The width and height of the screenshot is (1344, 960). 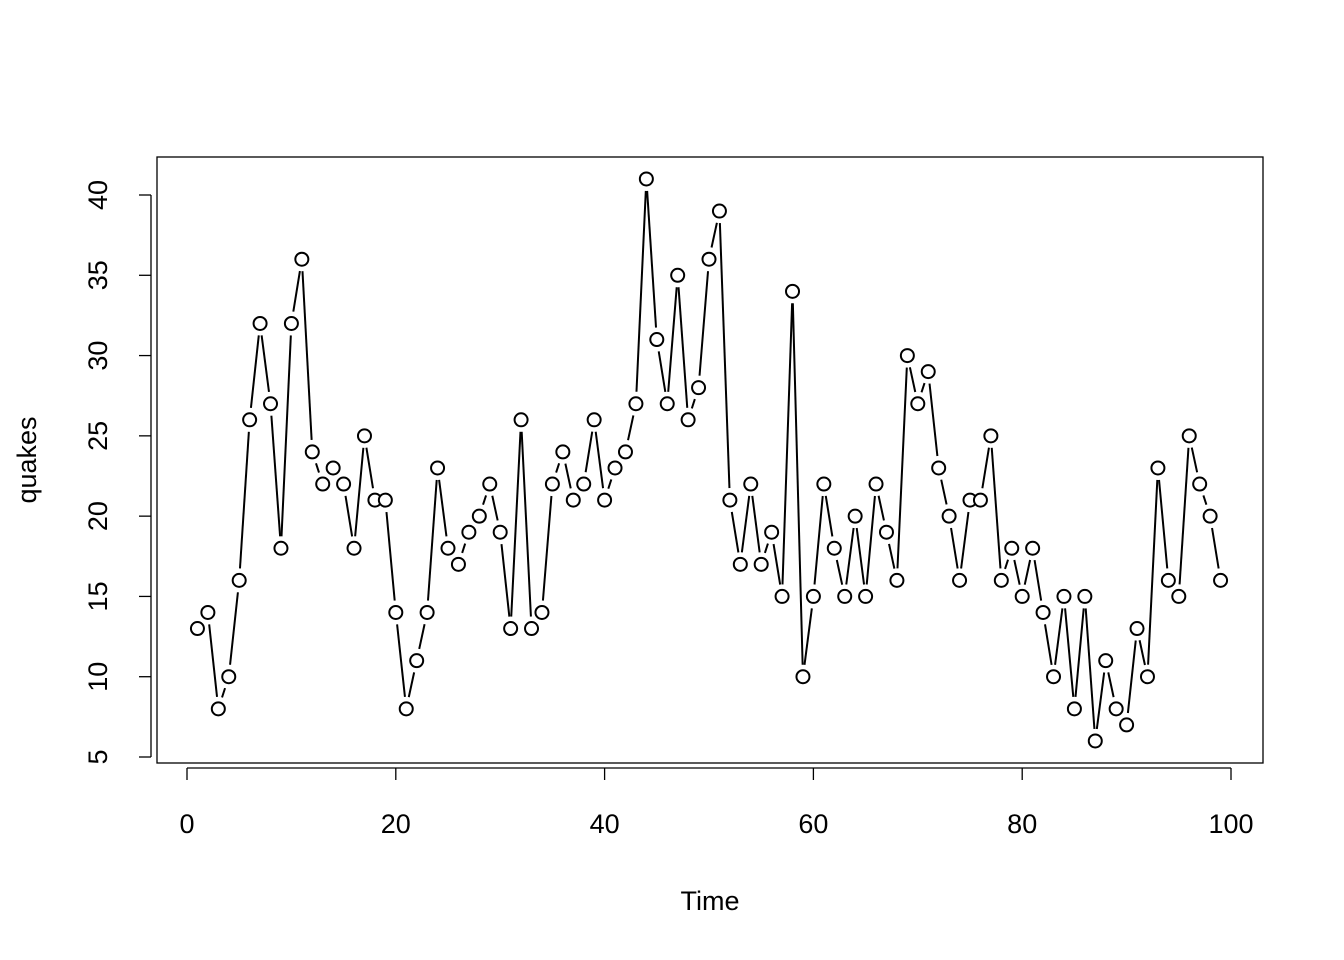 I want to click on y-tick-label: 40, so click(x=98, y=195).